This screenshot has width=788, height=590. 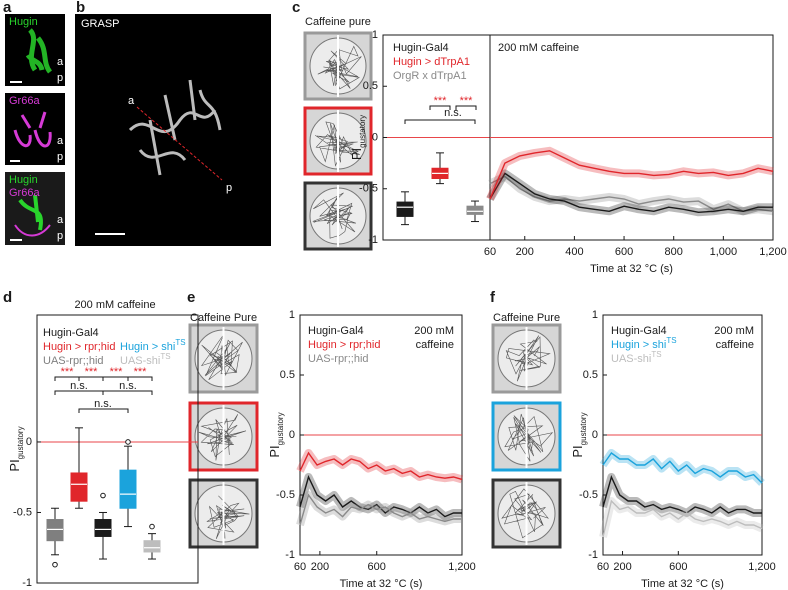 What do you see at coordinates (624, 252) in the screenshot?
I see `x-tick-label: 600` at bounding box center [624, 252].